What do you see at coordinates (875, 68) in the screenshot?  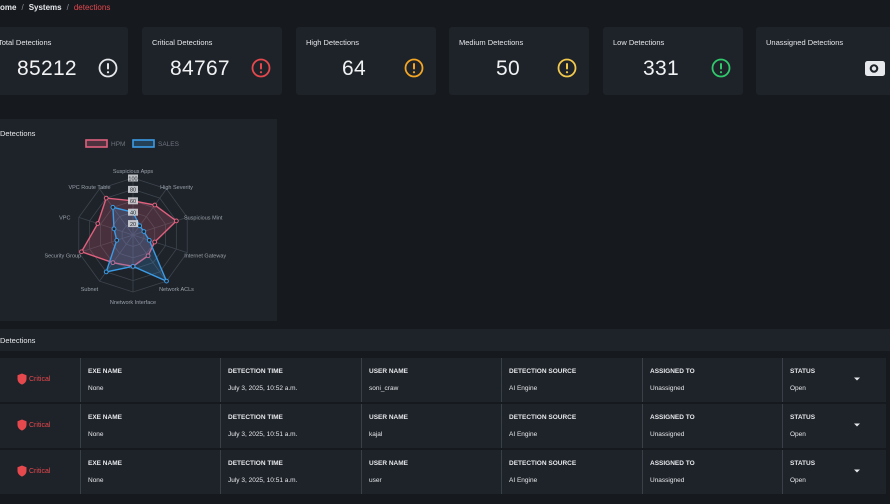 I see `camera-icon` at bounding box center [875, 68].